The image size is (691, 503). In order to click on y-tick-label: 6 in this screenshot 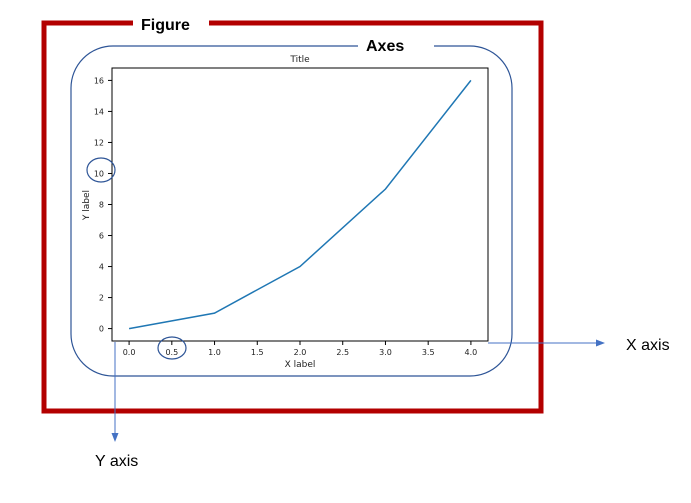, I will do `click(101, 236)`.